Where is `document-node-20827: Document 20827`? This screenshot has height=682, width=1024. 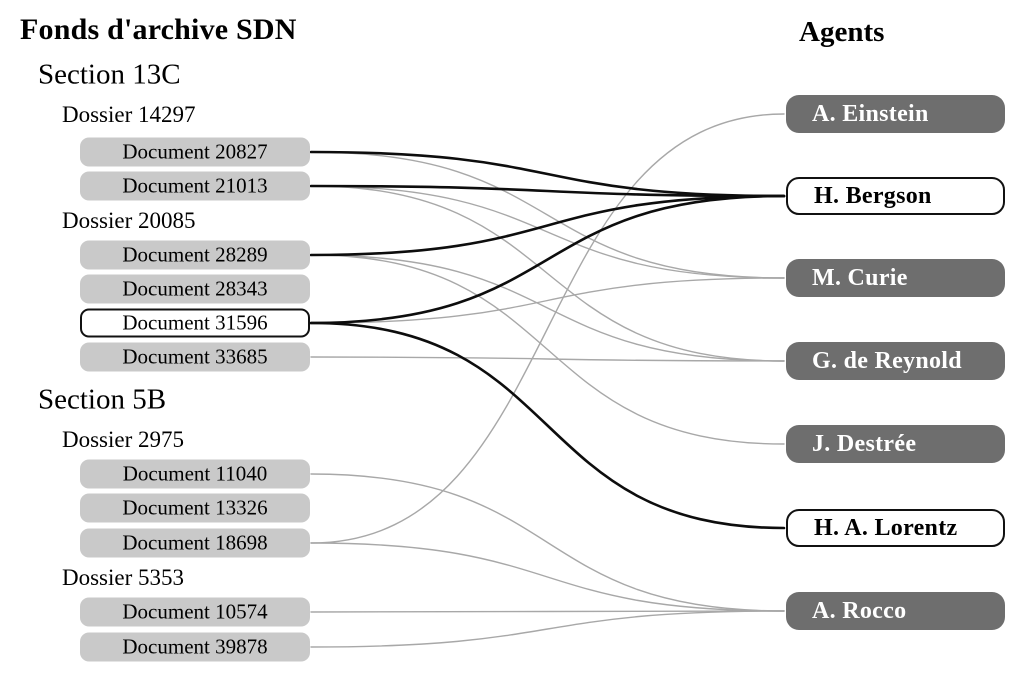
document-node-20827: Document 20827 is located at coordinates (195, 152).